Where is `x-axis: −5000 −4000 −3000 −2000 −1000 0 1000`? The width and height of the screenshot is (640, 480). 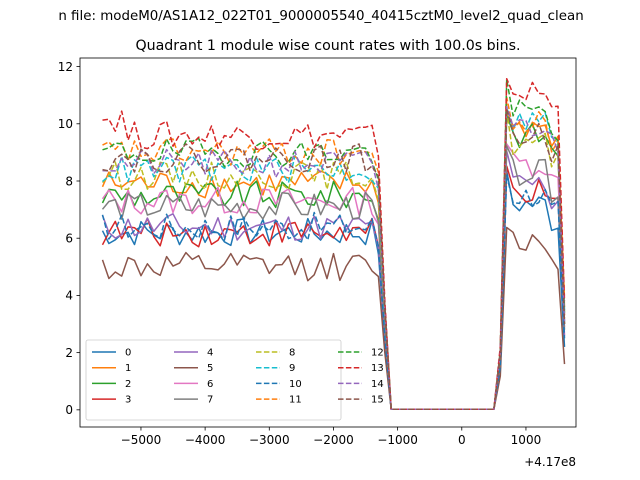
x-axis: −5000 −4000 −3000 −2000 −1000 0 1000 is located at coordinates (331, 437).